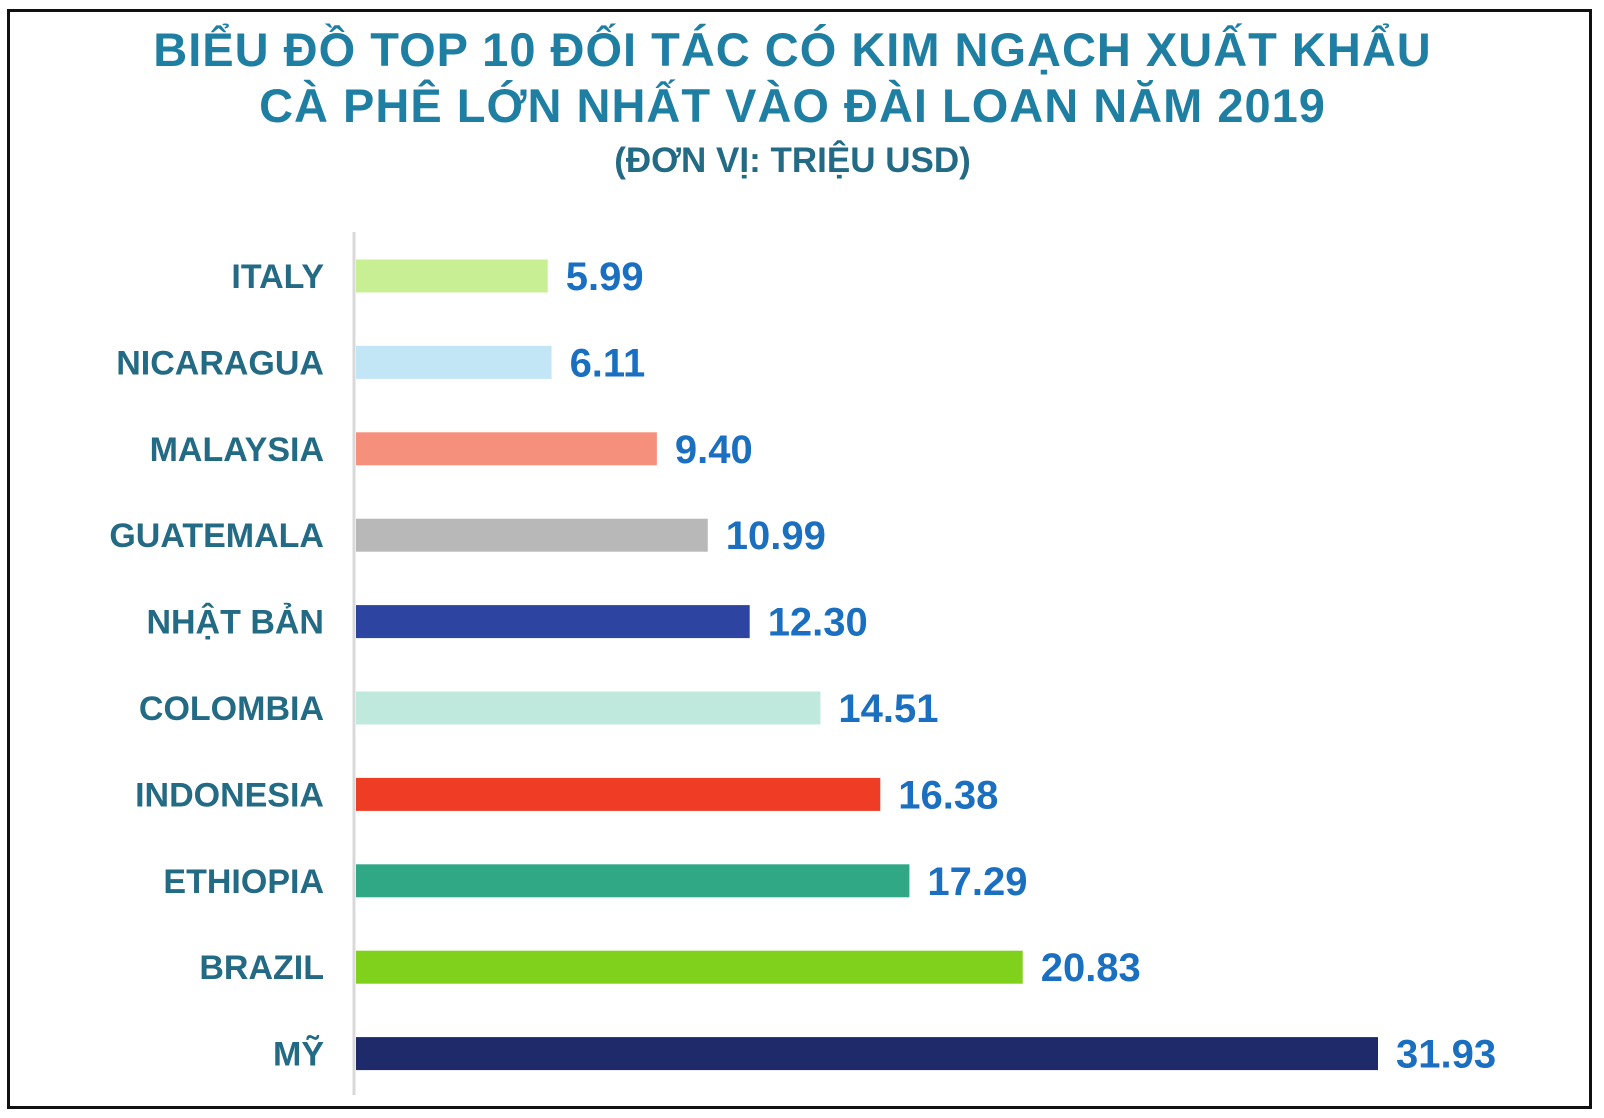  I want to click on category-label: ETHIOPIA, so click(243, 882).